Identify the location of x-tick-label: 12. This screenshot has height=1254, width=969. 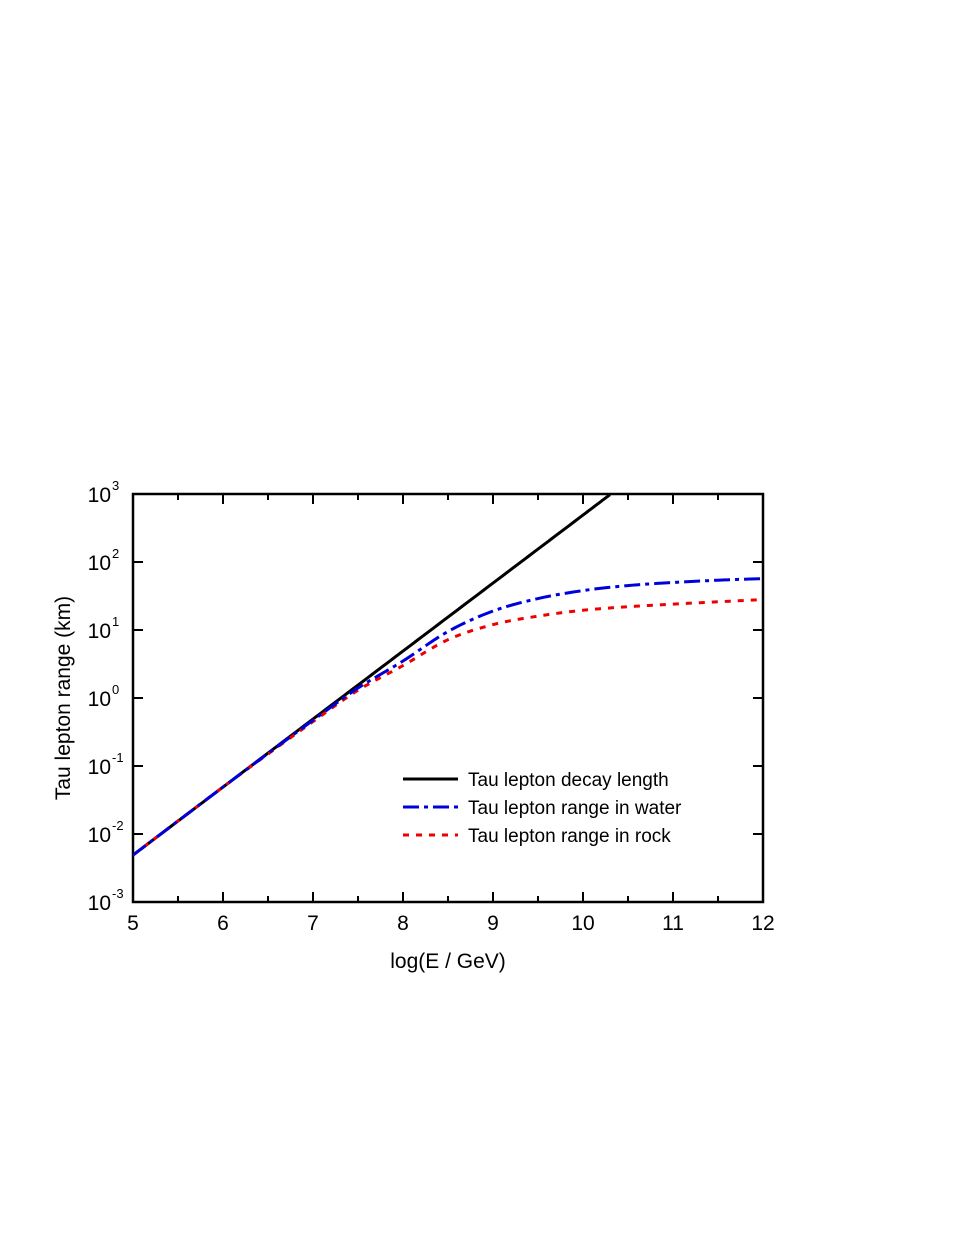
(762, 923).